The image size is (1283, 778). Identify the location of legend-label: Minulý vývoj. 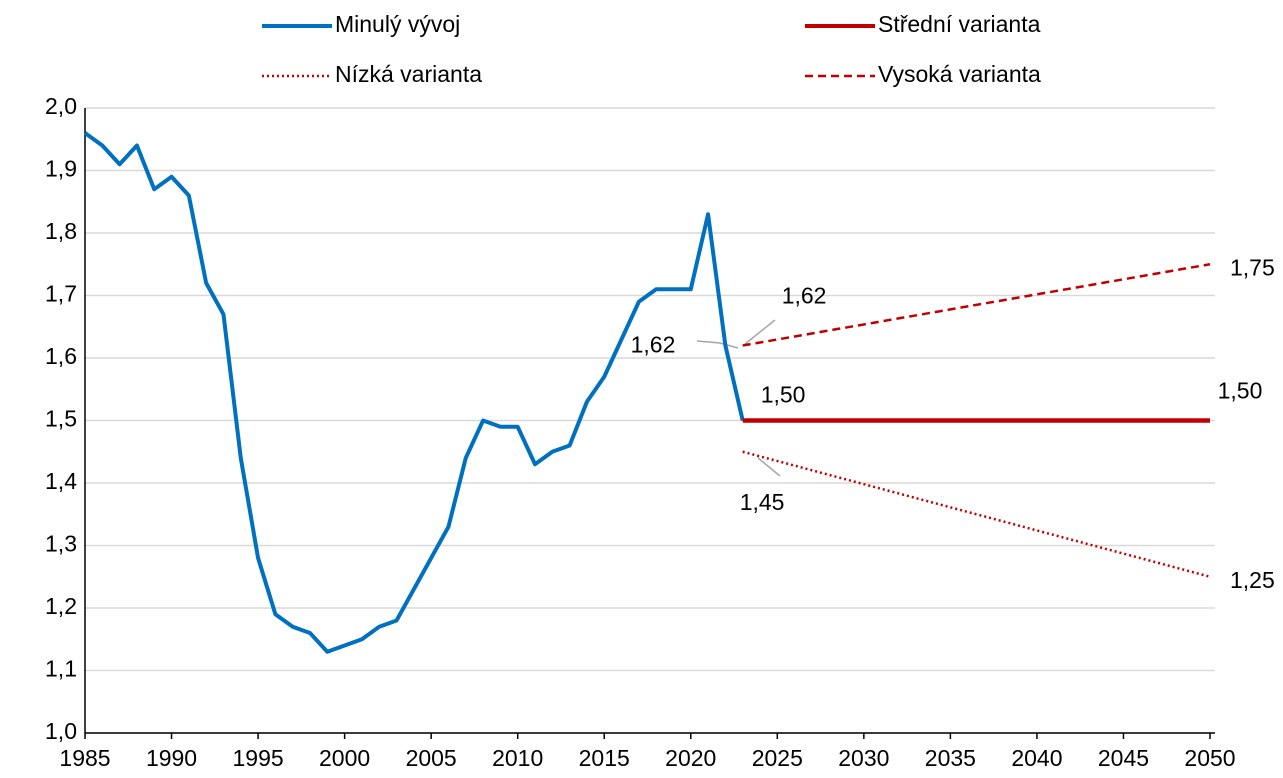
(397, 24).